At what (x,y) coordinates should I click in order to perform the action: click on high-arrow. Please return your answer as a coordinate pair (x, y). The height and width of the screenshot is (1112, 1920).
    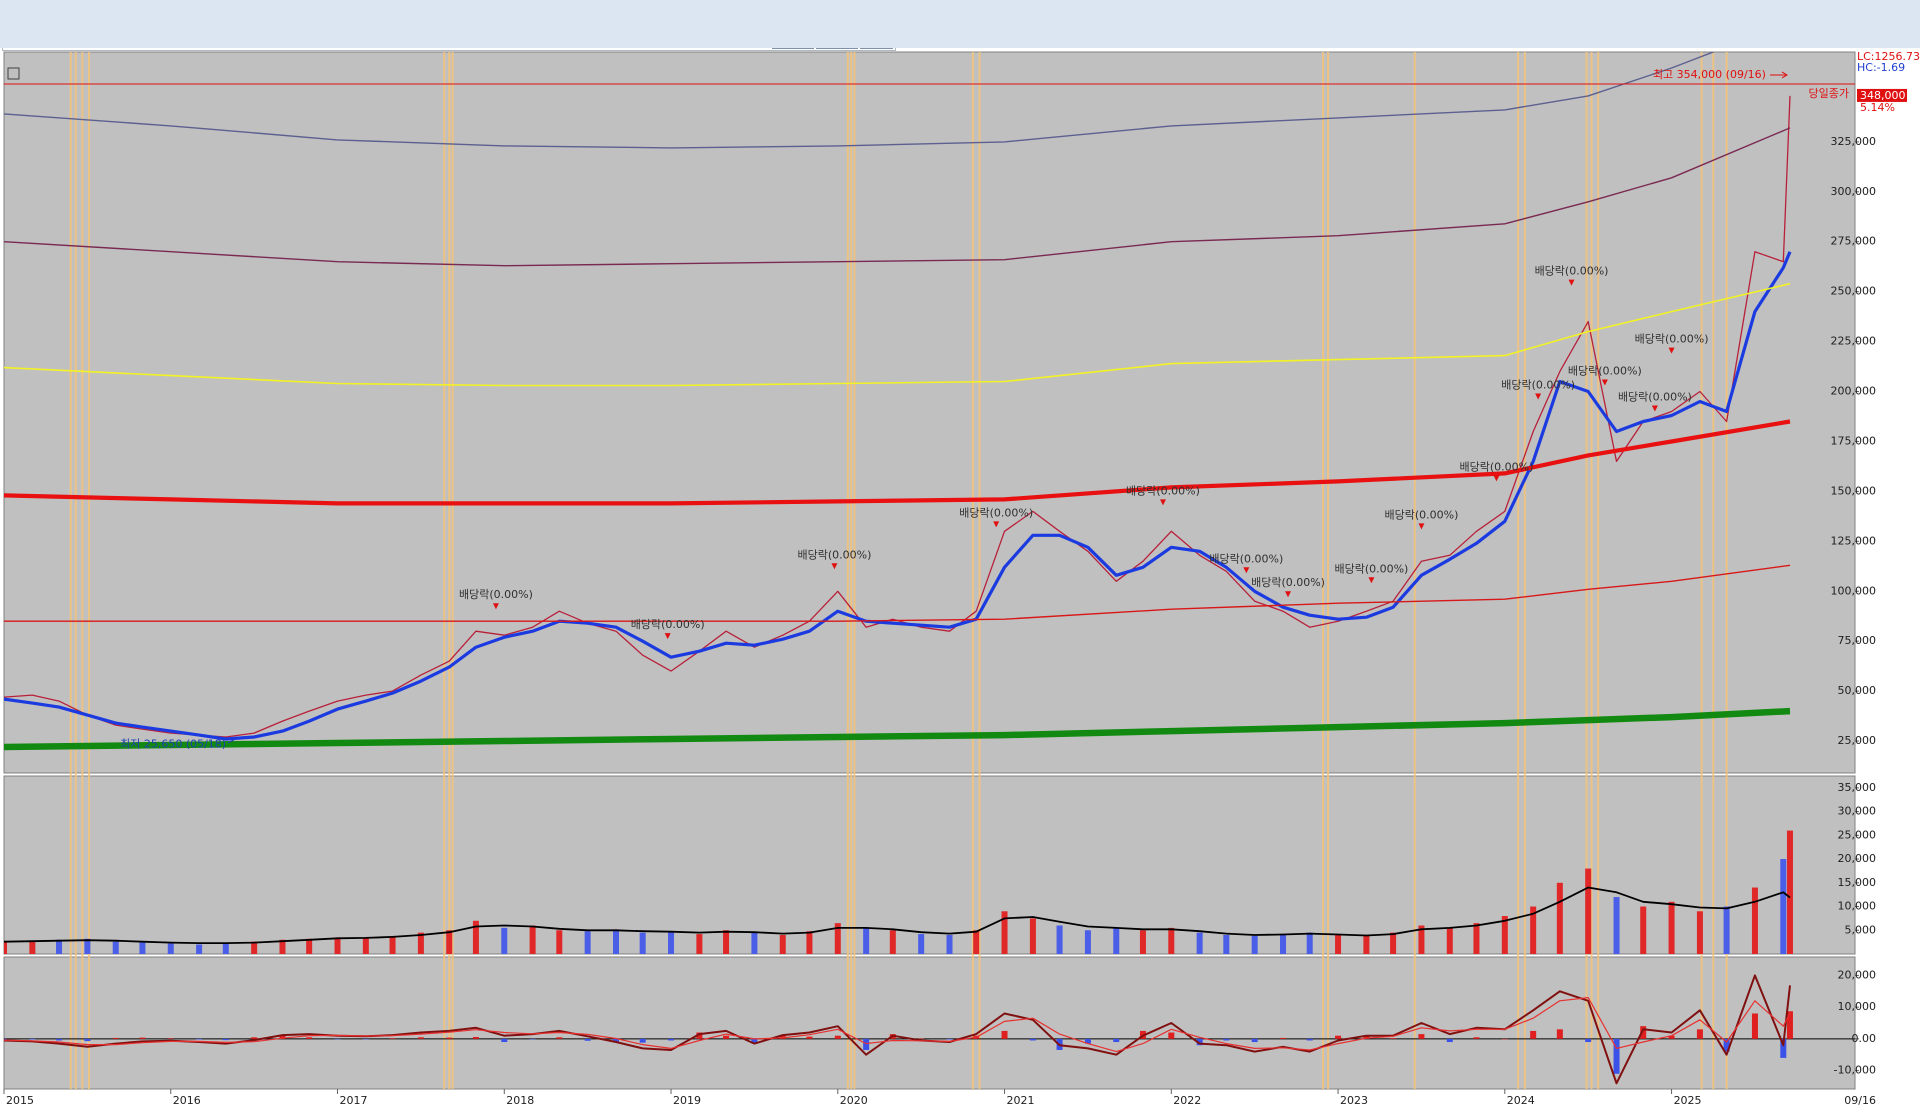
    Looking at the image, I should click on (1778, 75).